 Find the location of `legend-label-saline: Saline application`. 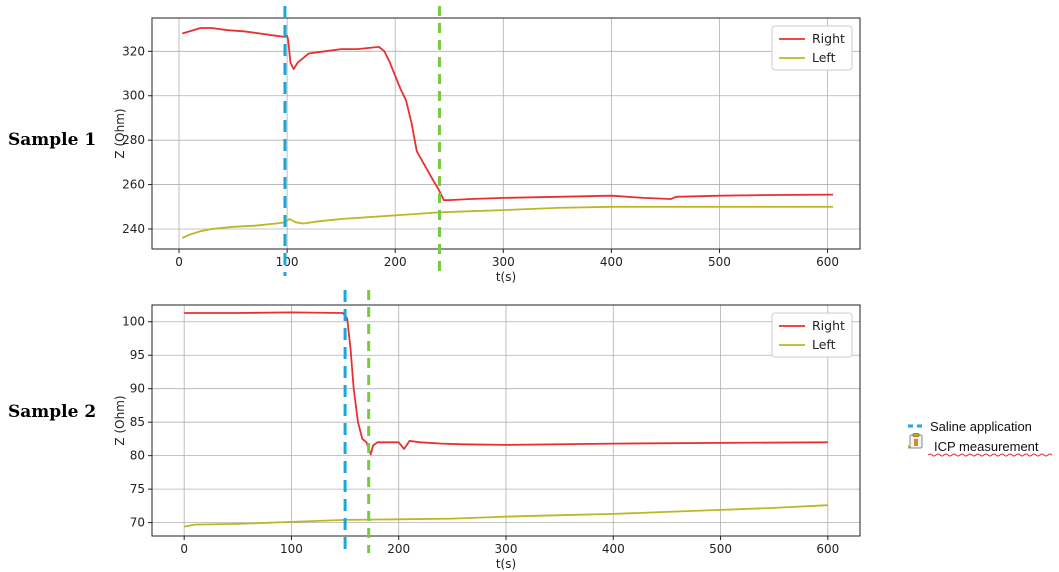

legend-label-saline: Saline application is located at coordinates (981, 426).